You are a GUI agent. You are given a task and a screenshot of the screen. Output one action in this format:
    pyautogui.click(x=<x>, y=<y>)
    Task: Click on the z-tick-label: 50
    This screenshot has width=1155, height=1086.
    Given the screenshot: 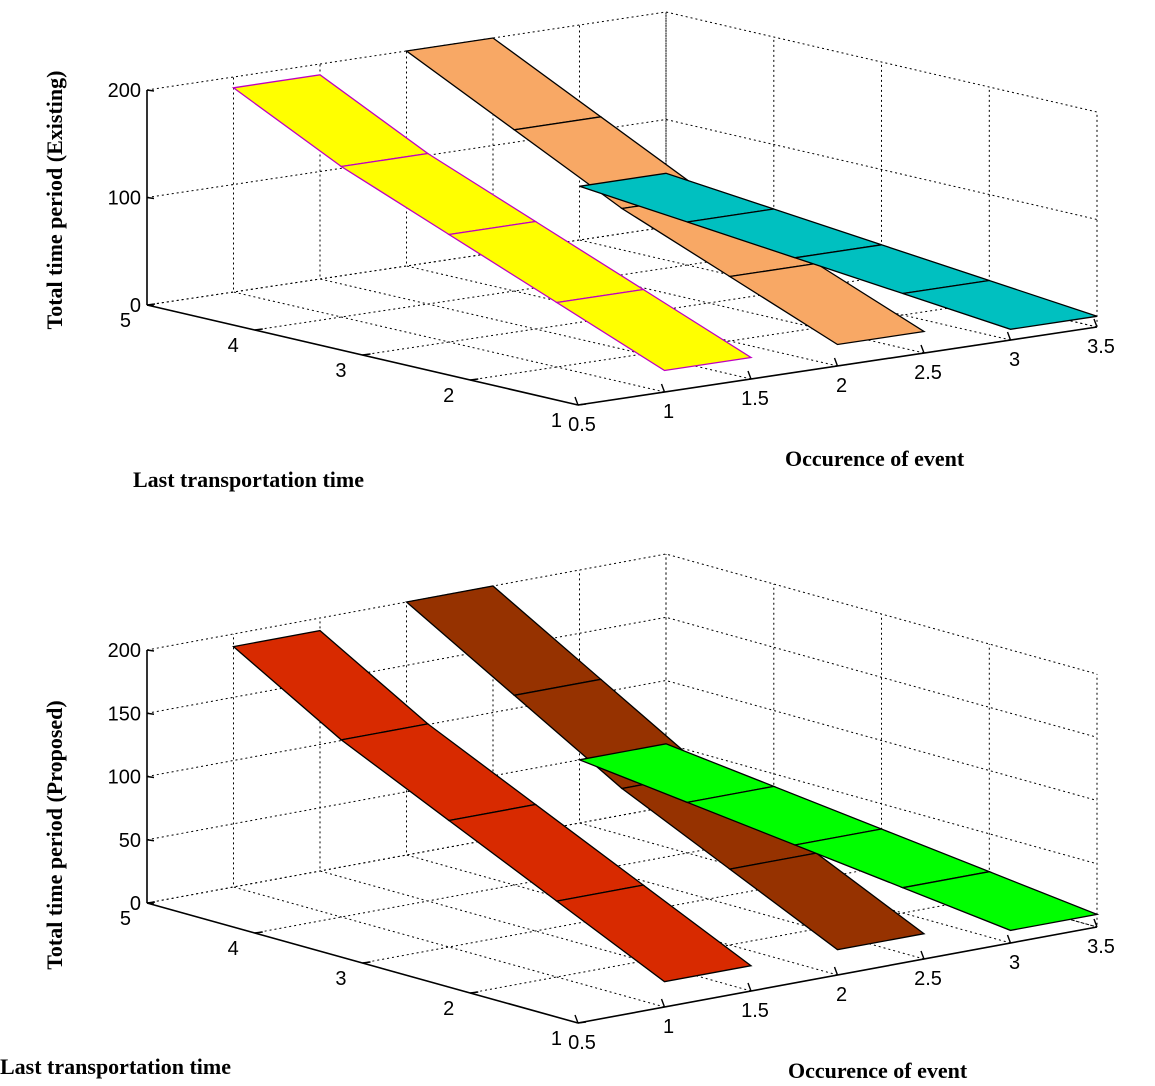 What is the action you would take?
    pyautogui.click(x=130, y=841)
    